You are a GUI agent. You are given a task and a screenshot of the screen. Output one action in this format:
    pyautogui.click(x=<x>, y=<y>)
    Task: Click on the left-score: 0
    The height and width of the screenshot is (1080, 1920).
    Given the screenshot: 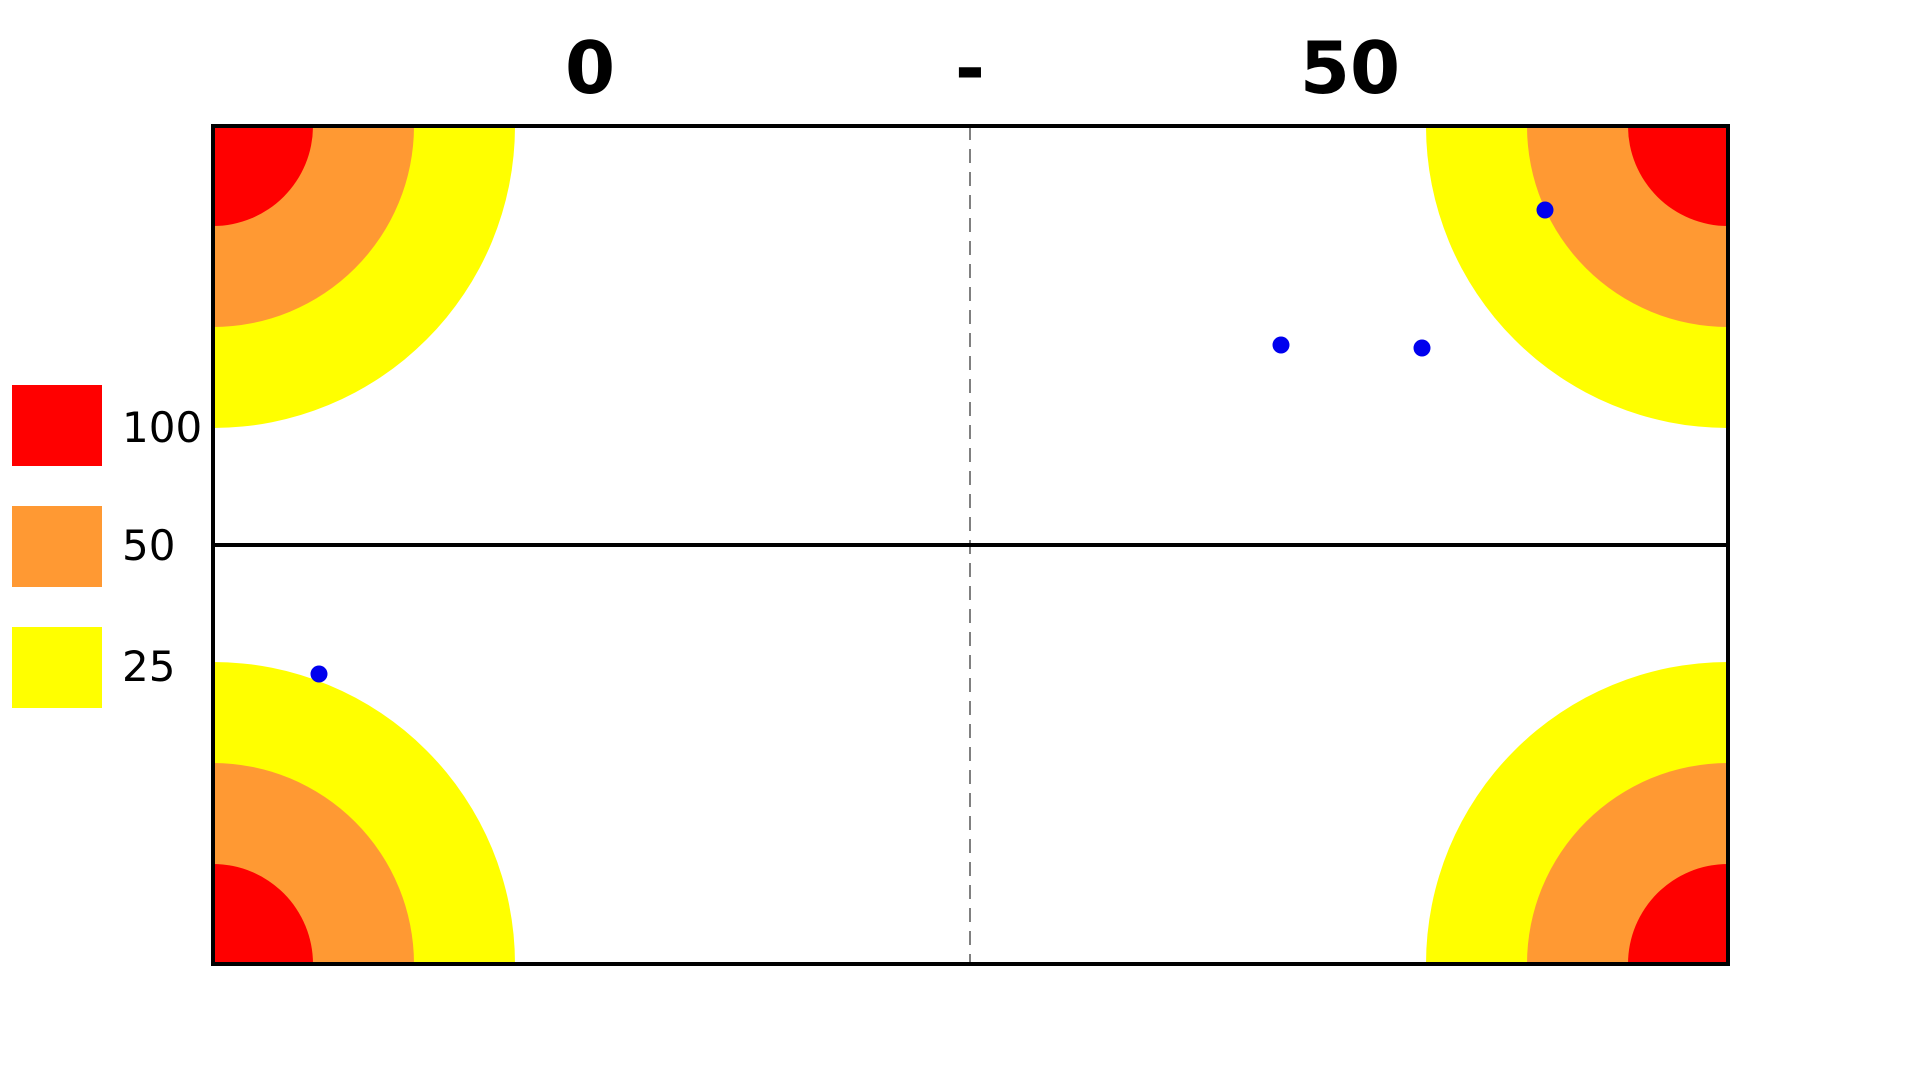 What is the action you would take?
    pyautogui.click(x=590, y=68)
    